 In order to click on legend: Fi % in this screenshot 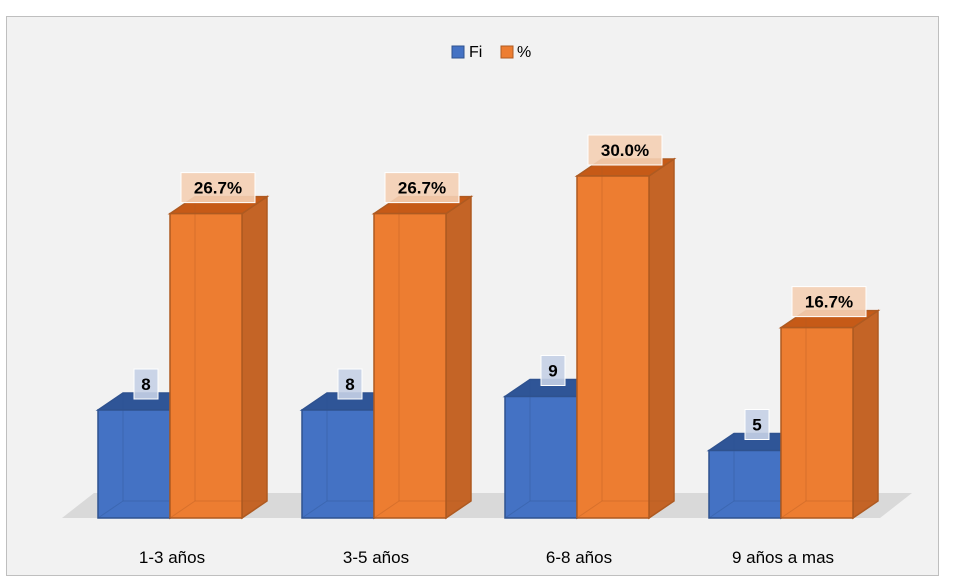, I will do `click(491, 52)`.